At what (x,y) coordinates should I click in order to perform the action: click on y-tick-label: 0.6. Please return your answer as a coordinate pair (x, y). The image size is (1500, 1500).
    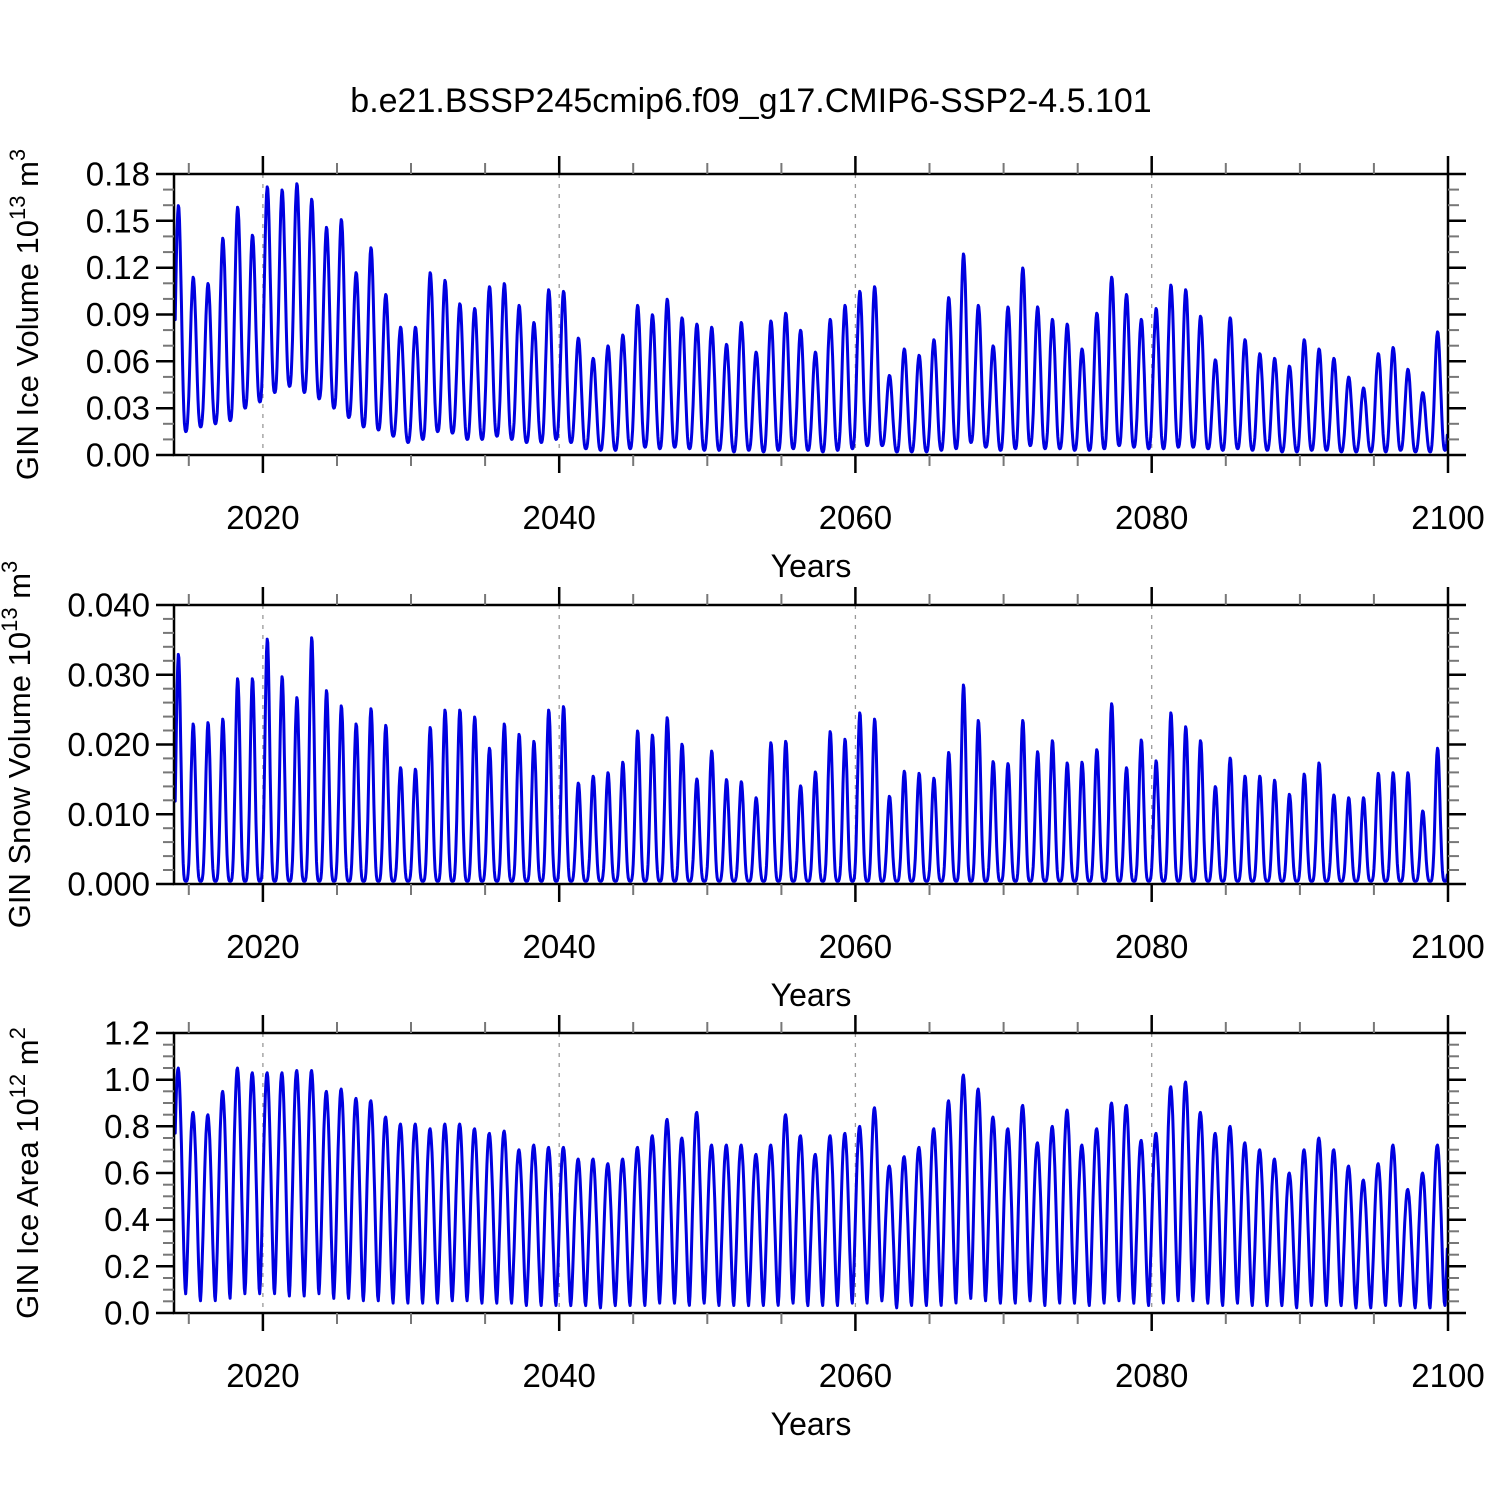
    Looking at the image, I should click on (127, 1173).